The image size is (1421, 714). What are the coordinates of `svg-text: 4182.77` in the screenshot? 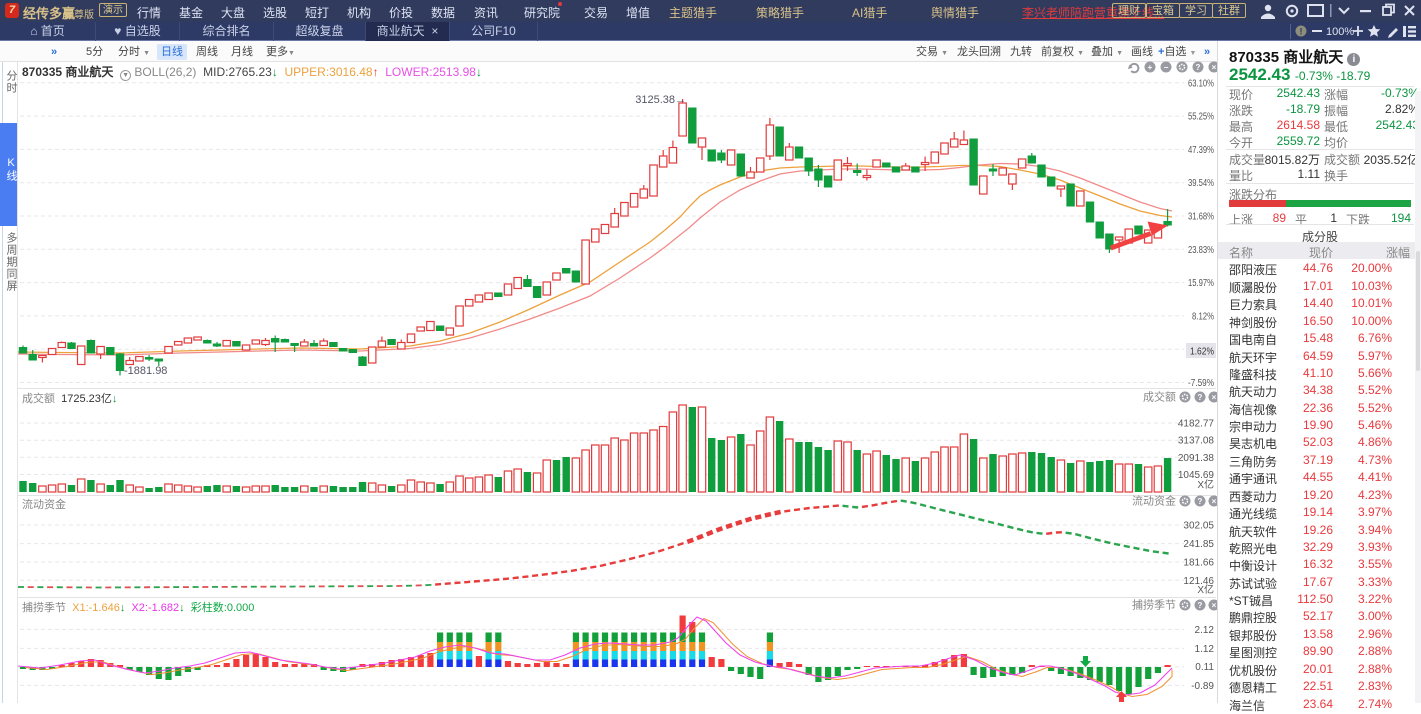 It's located at (1196, 424).